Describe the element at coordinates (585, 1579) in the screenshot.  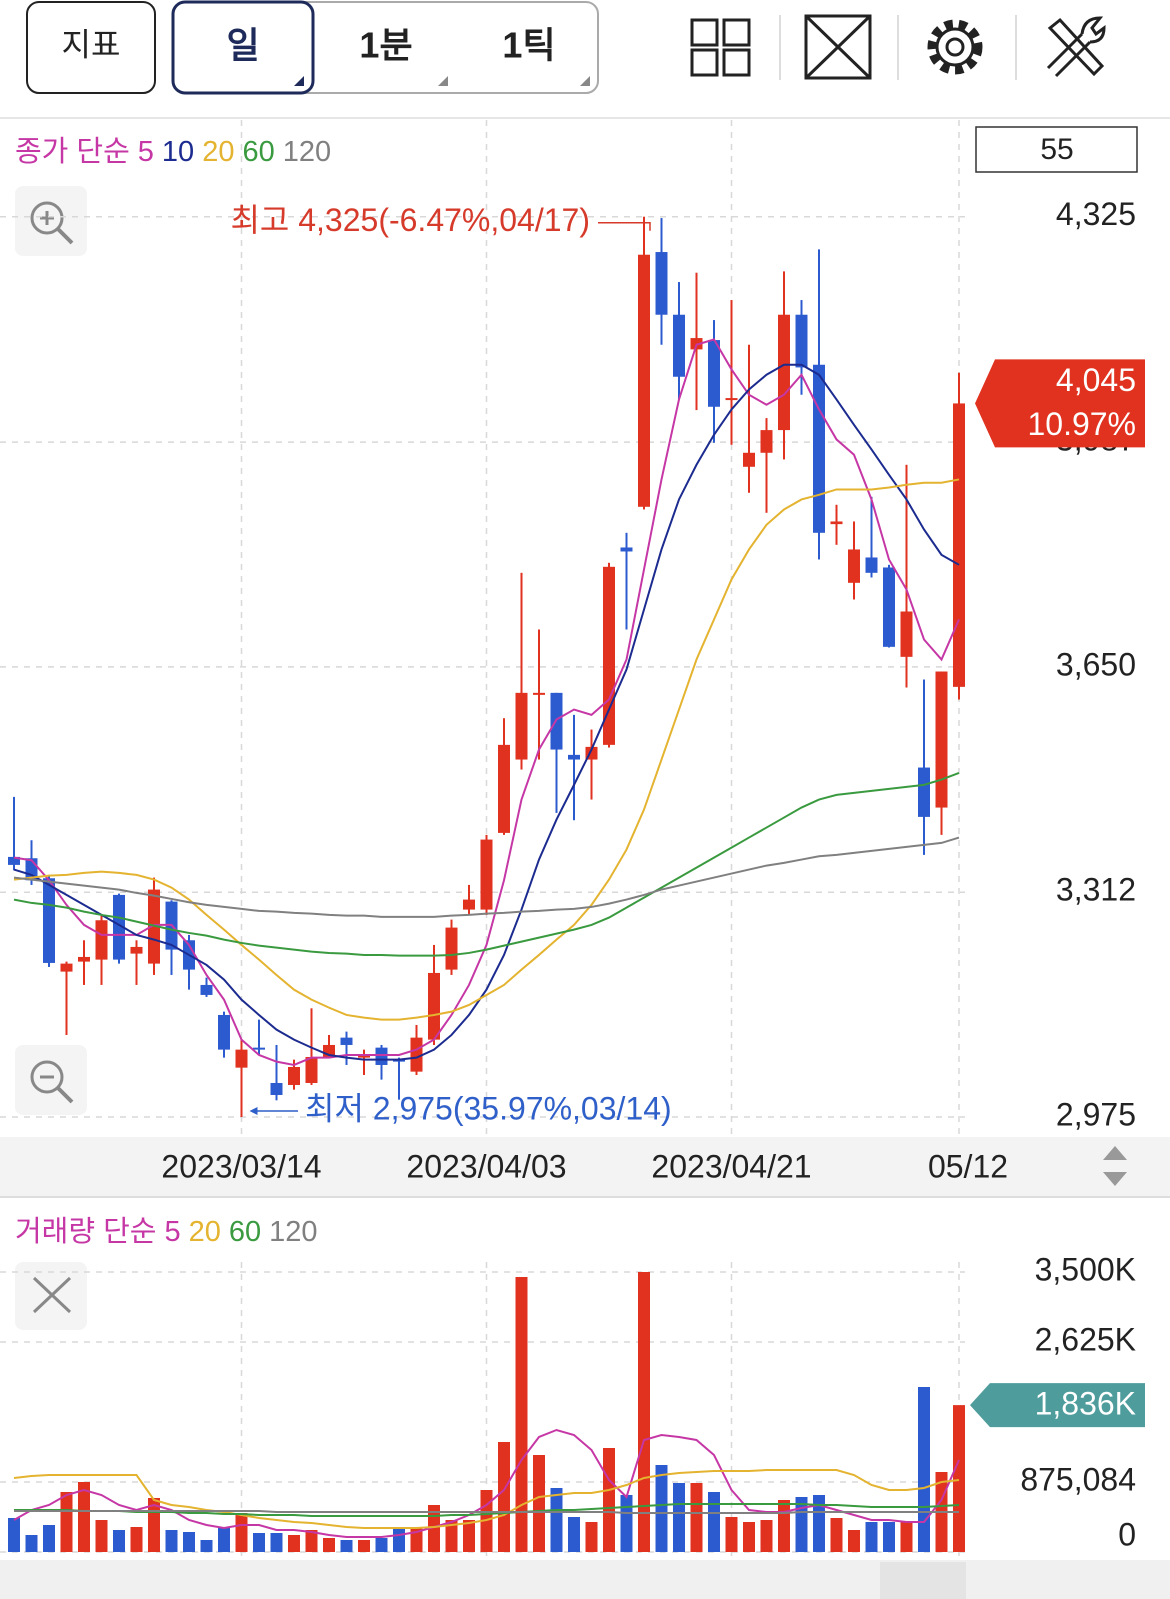
I see `bottom-strip` at that location.